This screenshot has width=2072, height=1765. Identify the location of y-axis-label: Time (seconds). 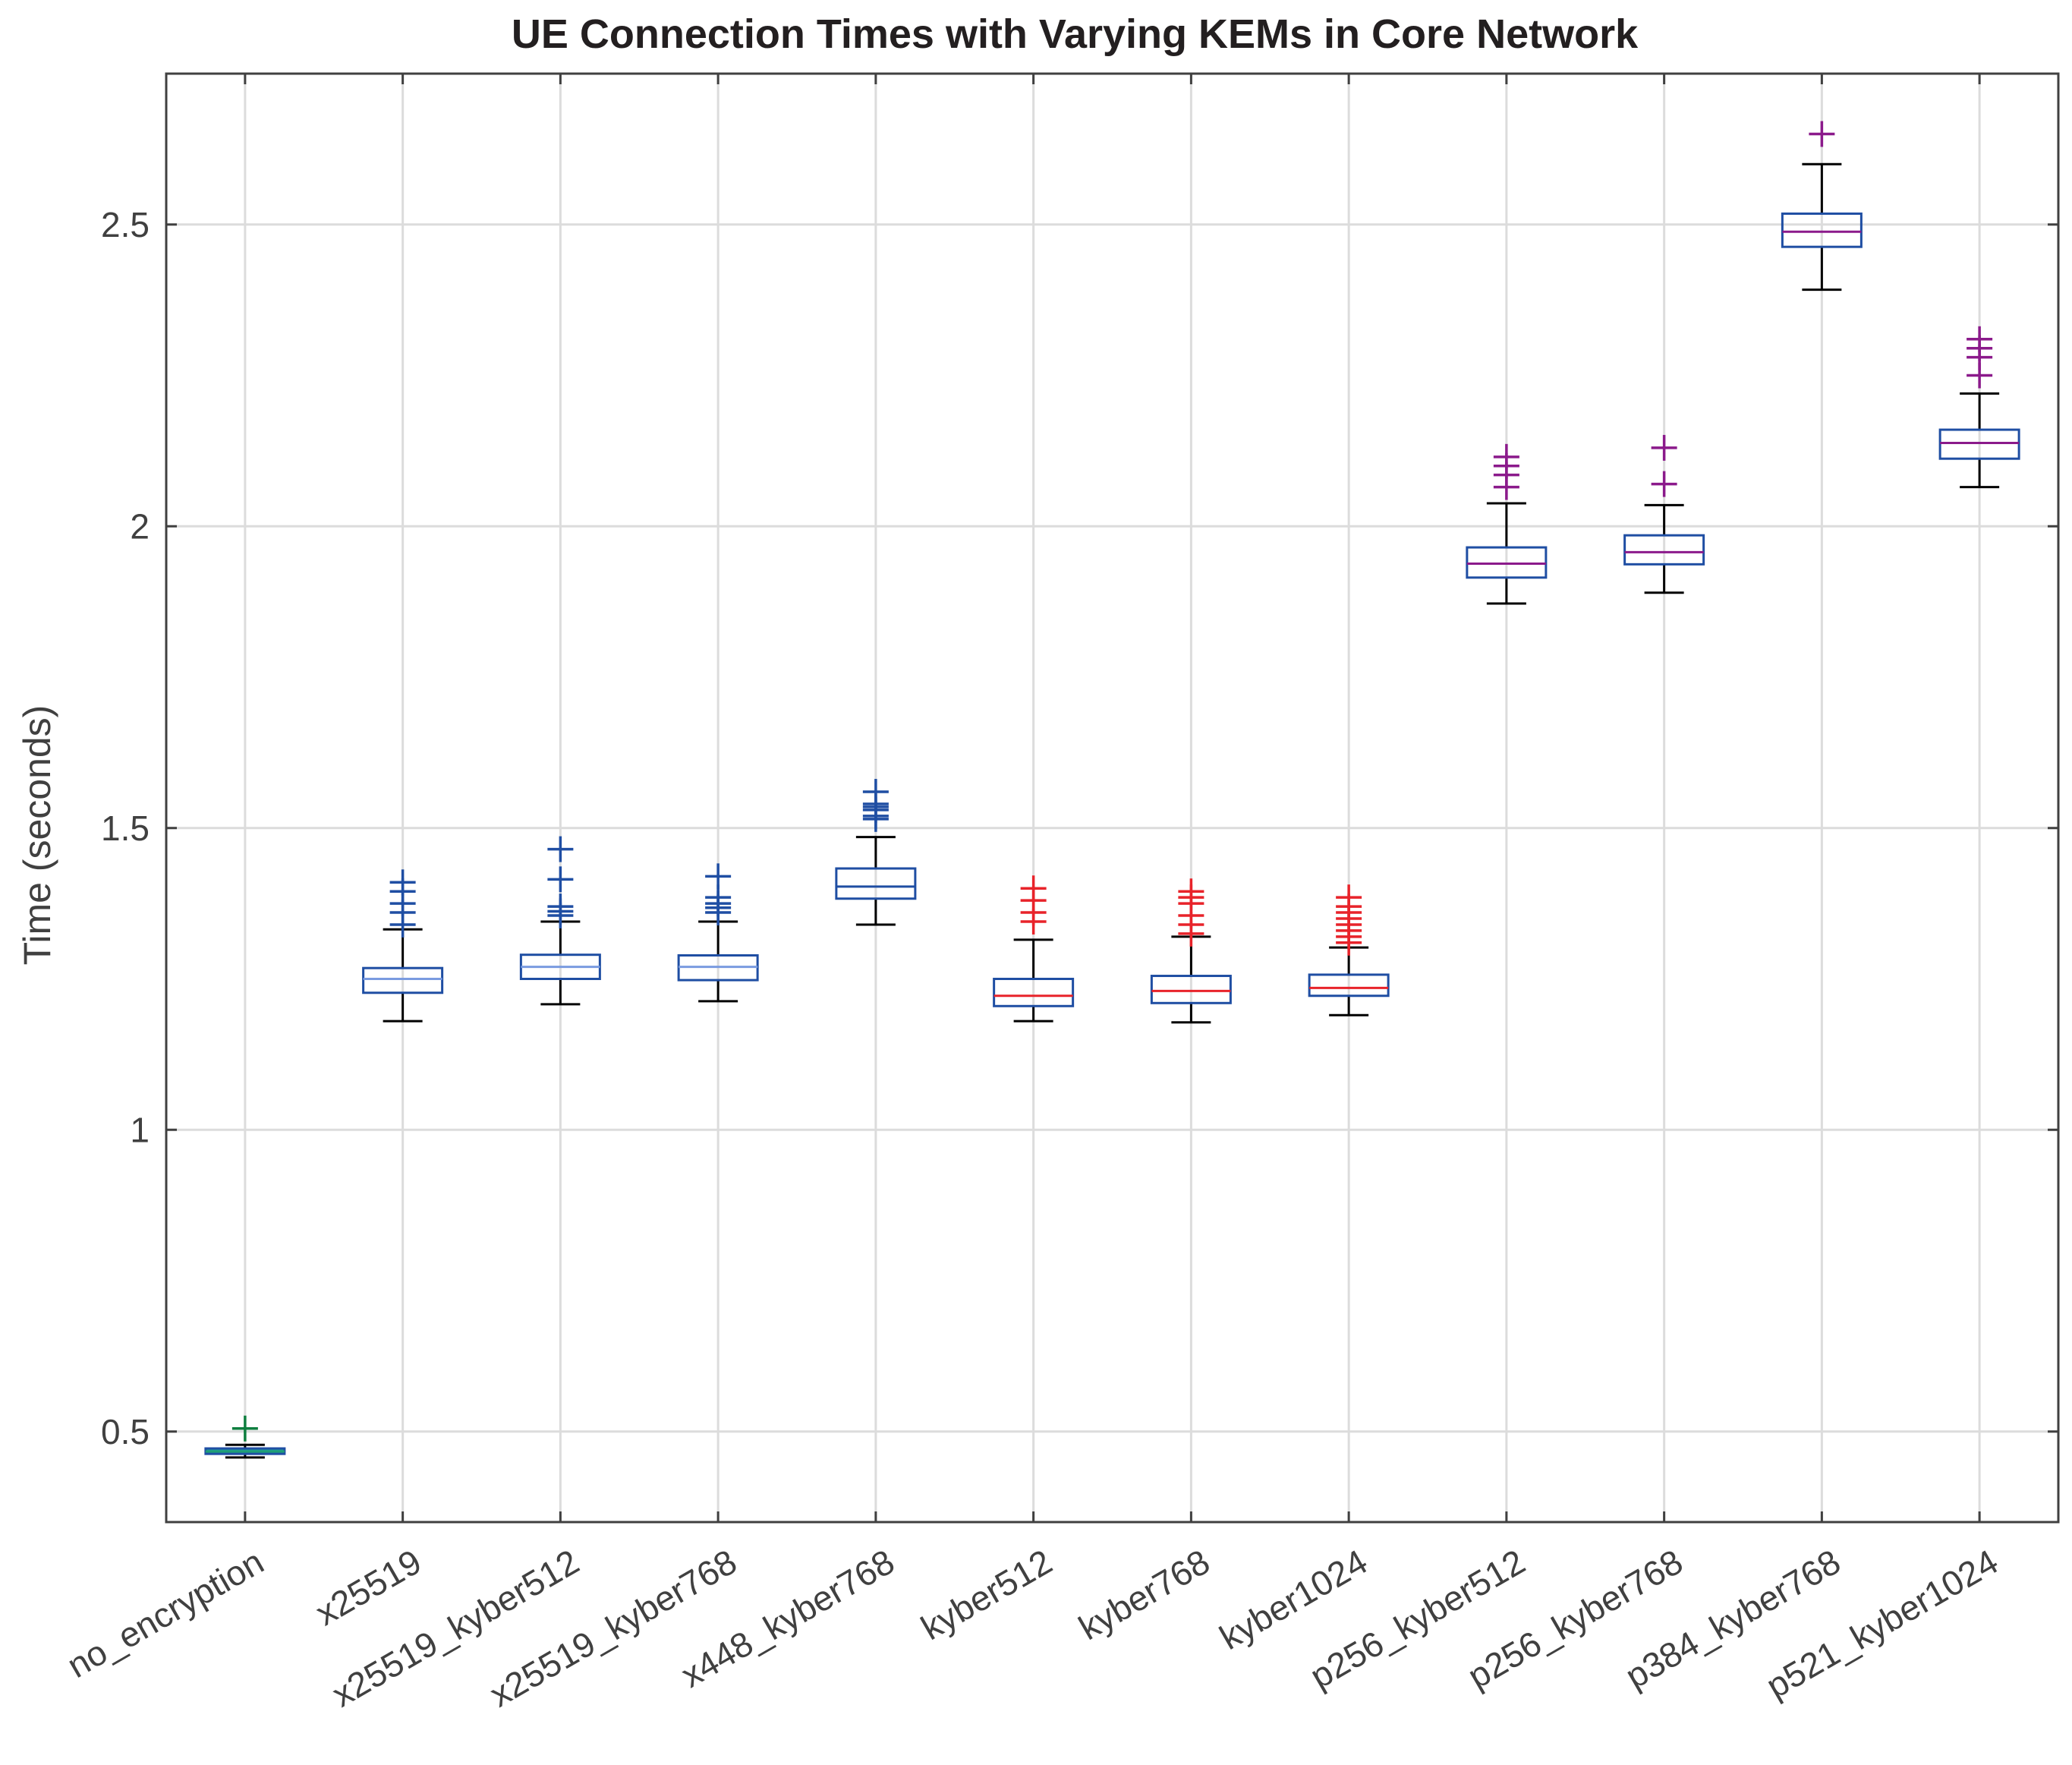
(37, 836).